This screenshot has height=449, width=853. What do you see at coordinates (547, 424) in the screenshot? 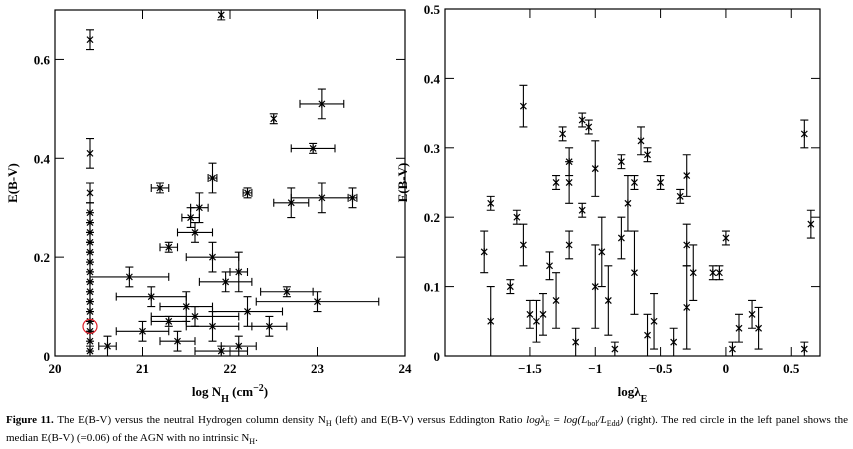
I see `caption-part: E` at bounding box center [547, 424].